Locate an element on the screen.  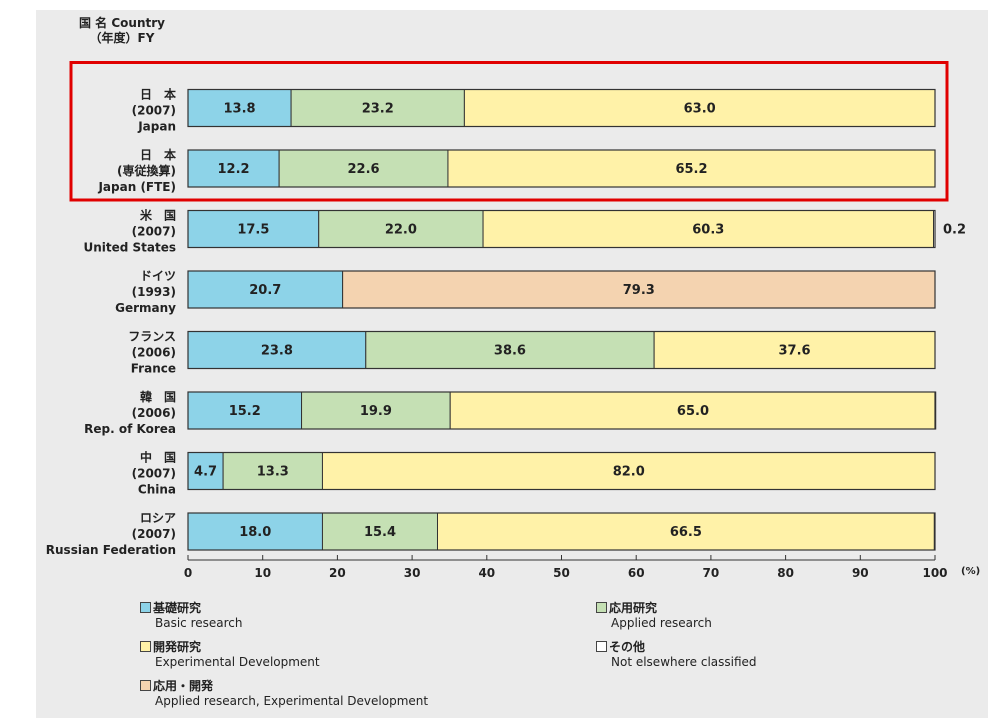
country-header-line2: （年度）FY is located at coordinates (122, 38).